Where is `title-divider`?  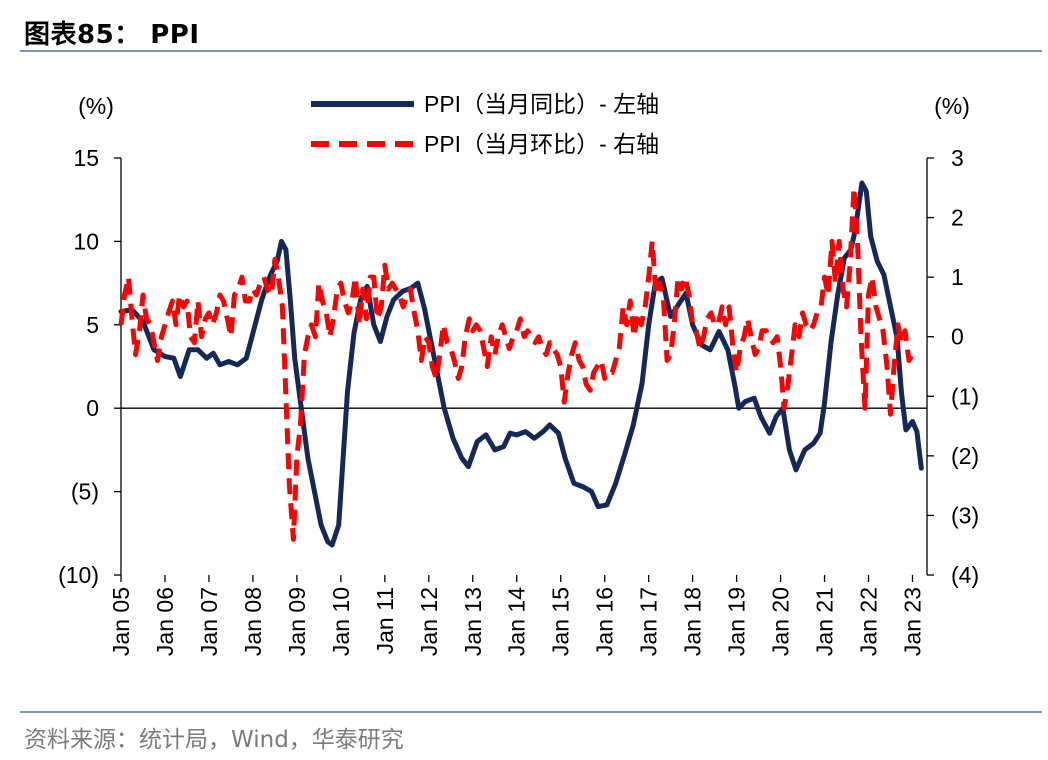 title-divider is located at coordinates (531, 51).